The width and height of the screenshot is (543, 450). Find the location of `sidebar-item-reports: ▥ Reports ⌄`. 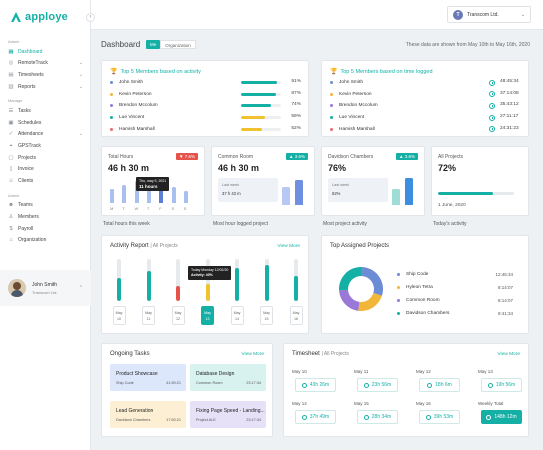

sidebar-item-reports: ▥ Reports ⌄ is located at coordinates (45, 87).